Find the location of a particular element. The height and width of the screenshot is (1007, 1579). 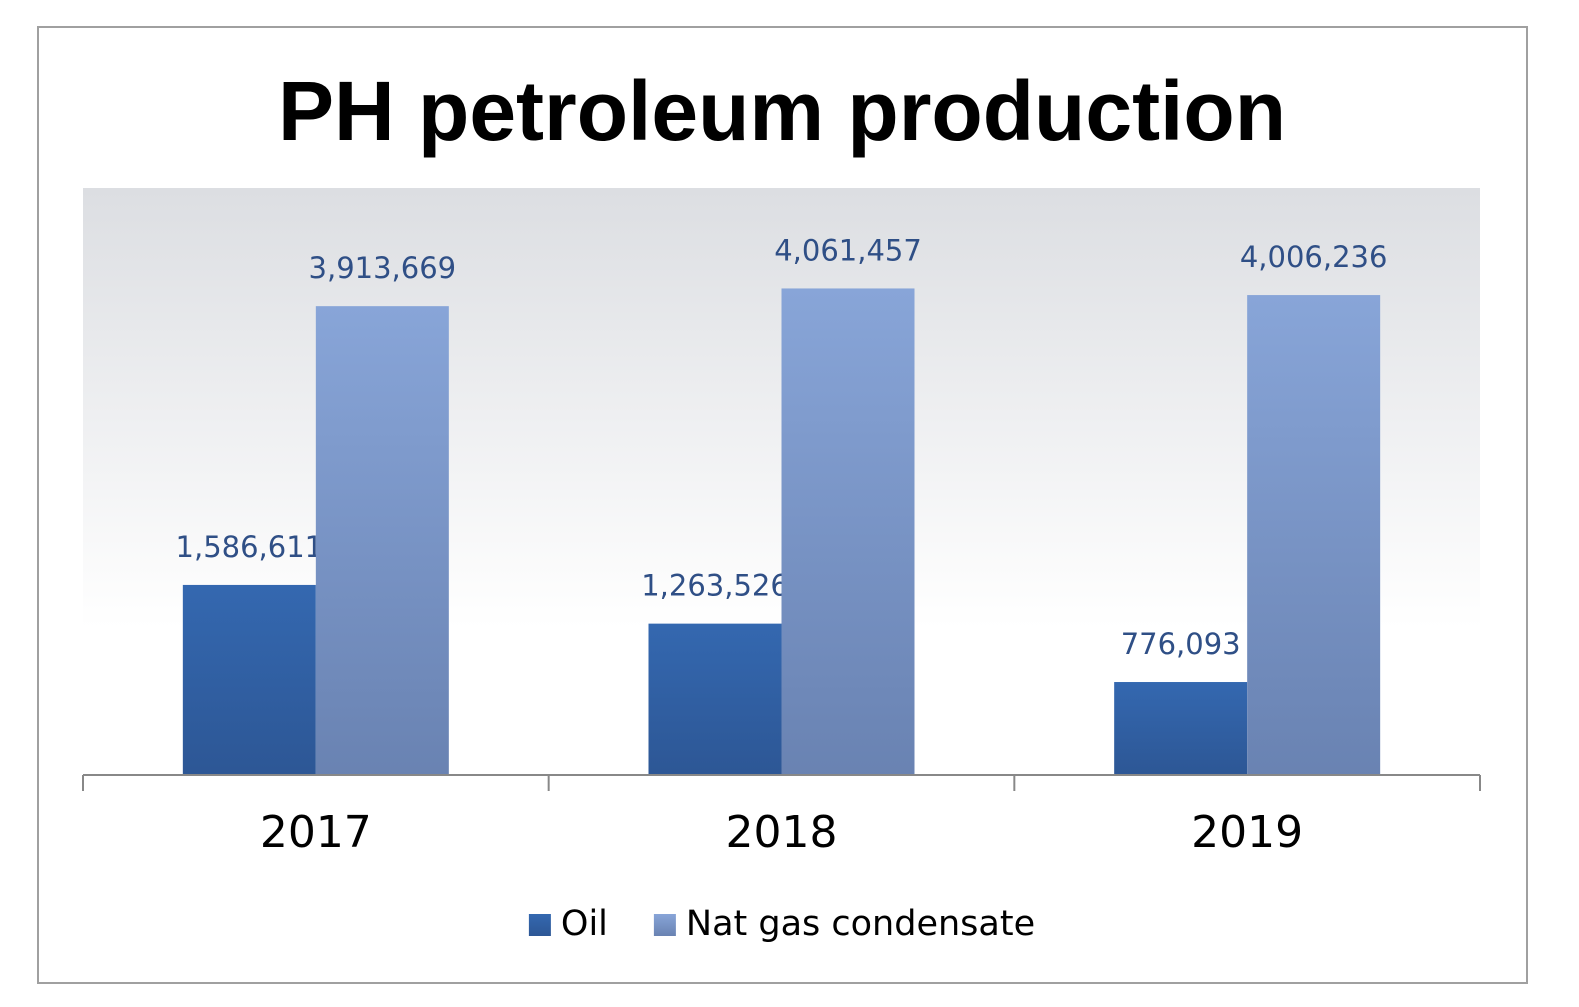

legend-label: Oil is located at coordinates (584, 924).